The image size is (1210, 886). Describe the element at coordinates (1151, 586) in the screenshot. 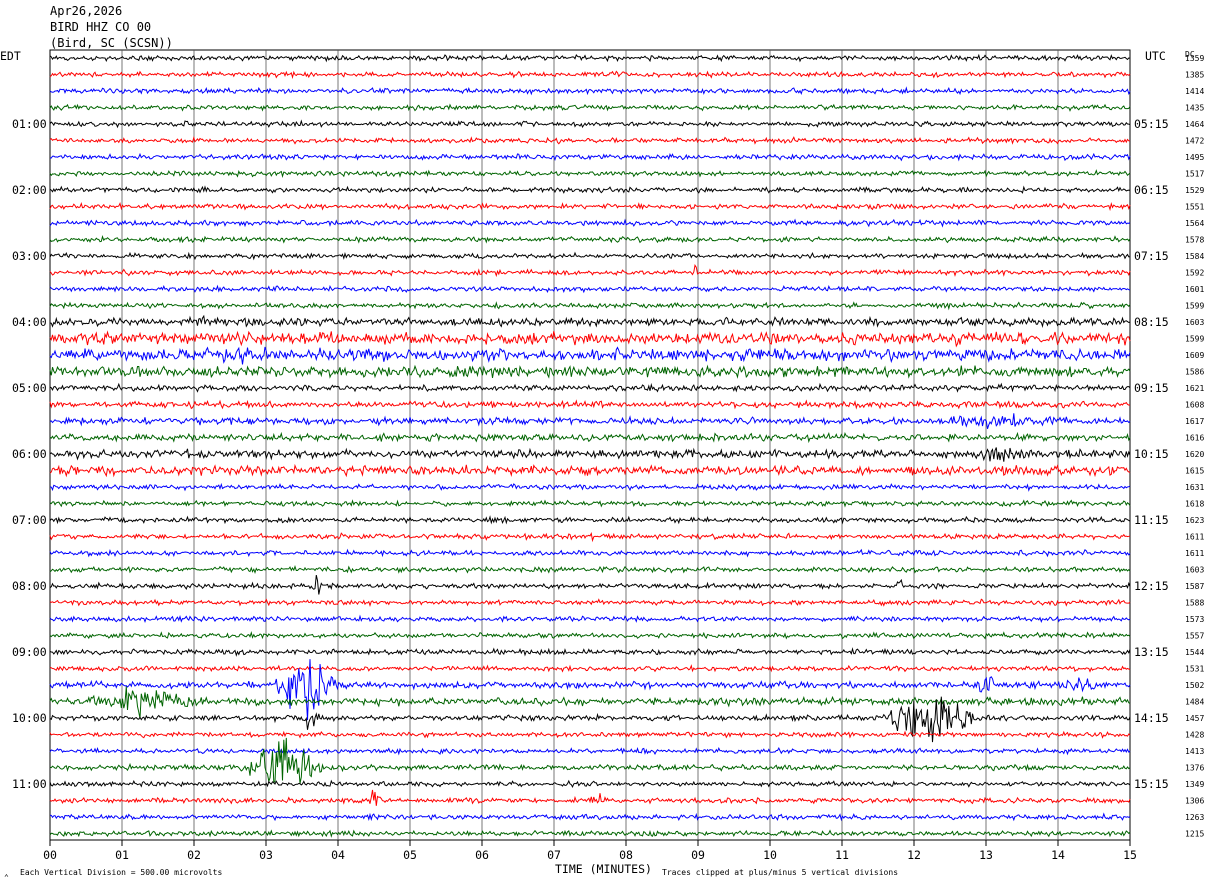

I see `utc-label-12:15: 12:15` at that location.